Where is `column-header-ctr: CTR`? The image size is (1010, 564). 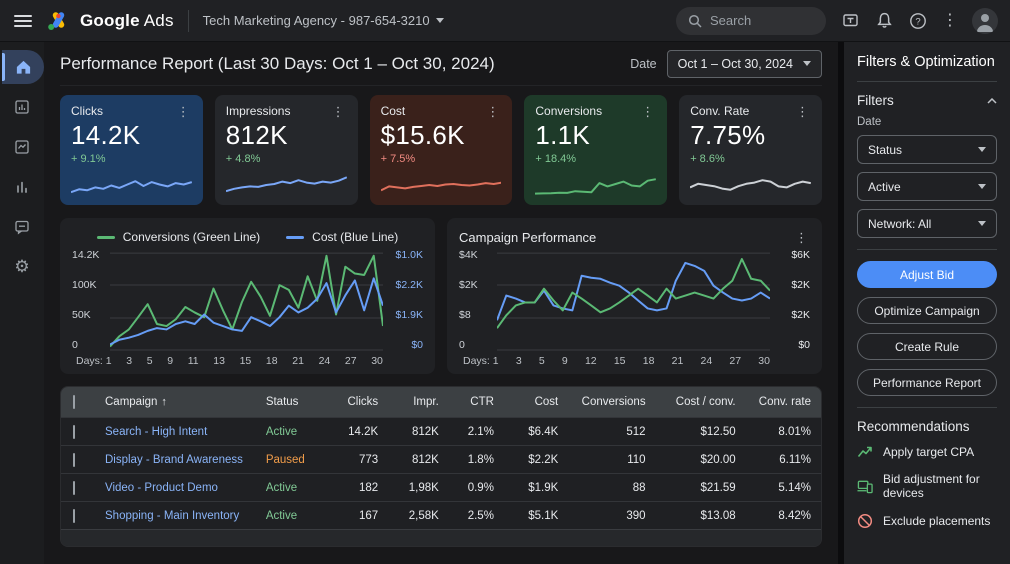
column-header-ctr: CTR is located at coordinates (482, 402).